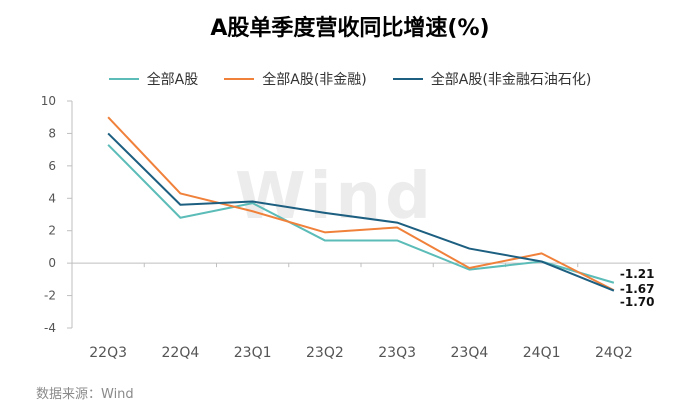 This screenshot has width=700, height=414. Describe the element at coordinates (637, 302) in the screenshot. I see `data-label-end-3: -1.70` at that location.